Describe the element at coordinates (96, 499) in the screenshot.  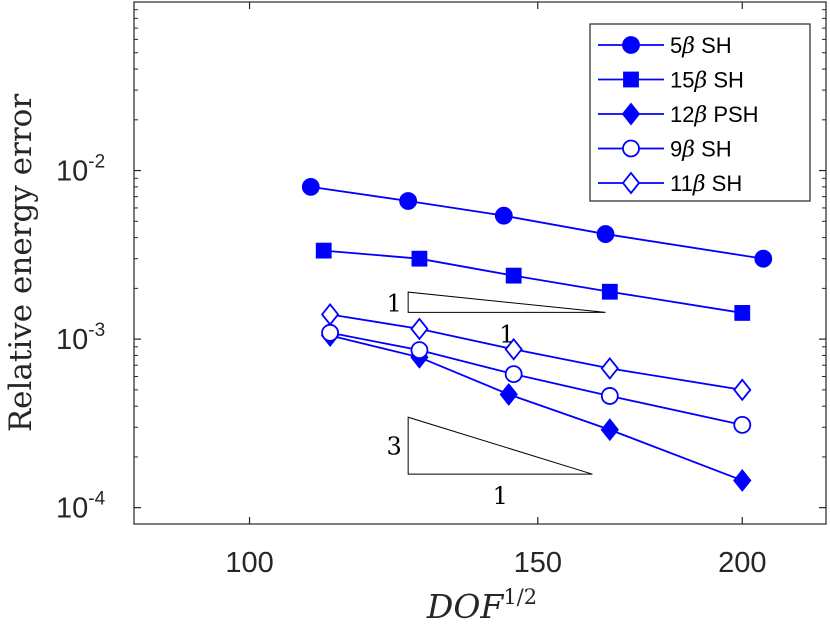
I see `y-tick-exponent: -4` at that location.